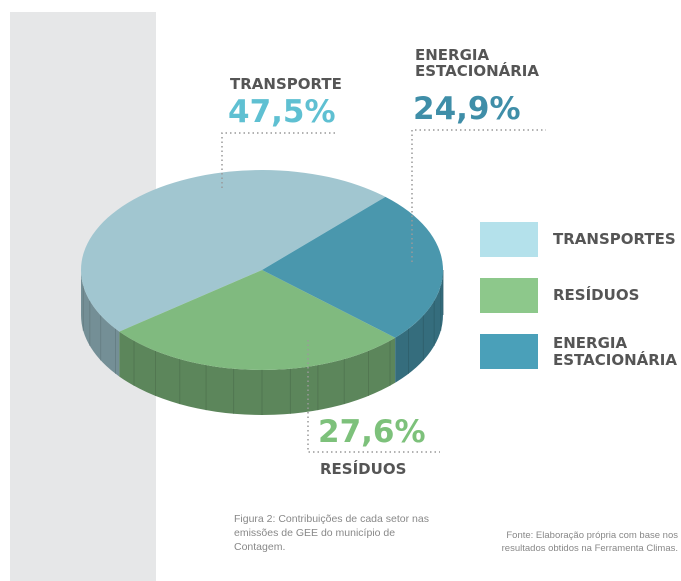  What do you see at coordinates (614, 239) in the screenshot?
I see `legend-label: TRANSPORTES` at bounding box center [614, 239].